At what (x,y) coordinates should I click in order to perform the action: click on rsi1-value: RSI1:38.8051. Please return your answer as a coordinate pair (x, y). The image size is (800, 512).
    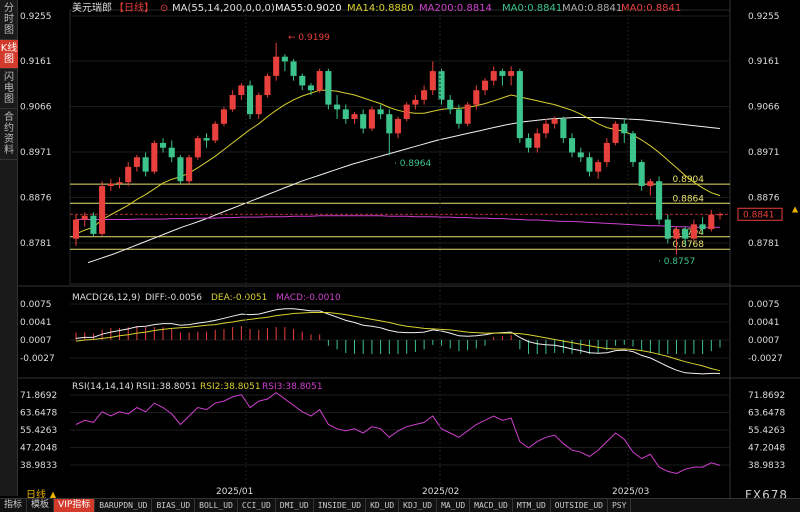
    Looking at the image, I should click on (166, 387).